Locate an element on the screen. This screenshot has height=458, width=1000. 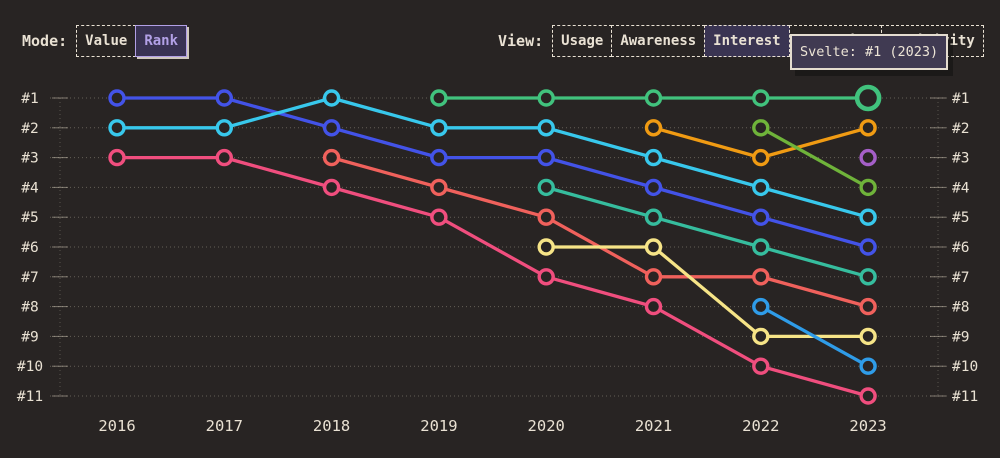
marker-rose-2018 is located at coordinates (331, 187).